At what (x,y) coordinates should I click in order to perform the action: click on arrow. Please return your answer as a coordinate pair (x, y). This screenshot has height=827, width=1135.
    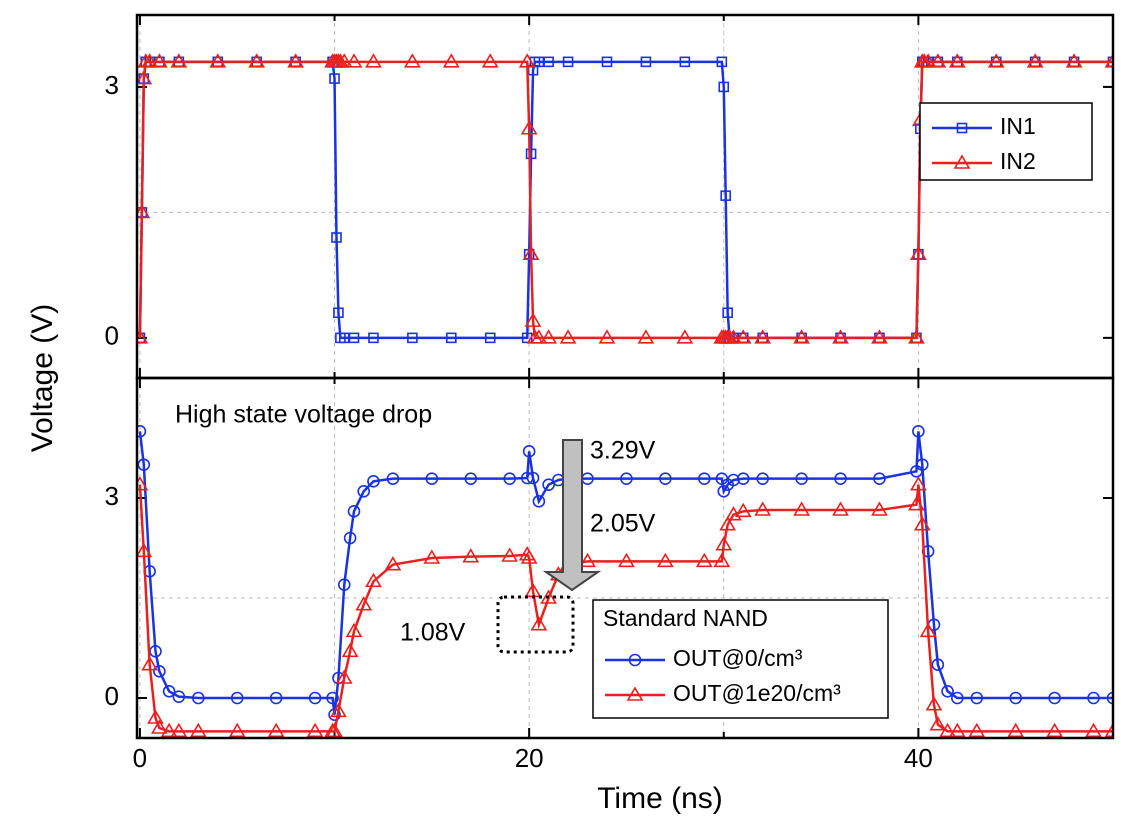
    Looking at the image, I should click on (572, 515).